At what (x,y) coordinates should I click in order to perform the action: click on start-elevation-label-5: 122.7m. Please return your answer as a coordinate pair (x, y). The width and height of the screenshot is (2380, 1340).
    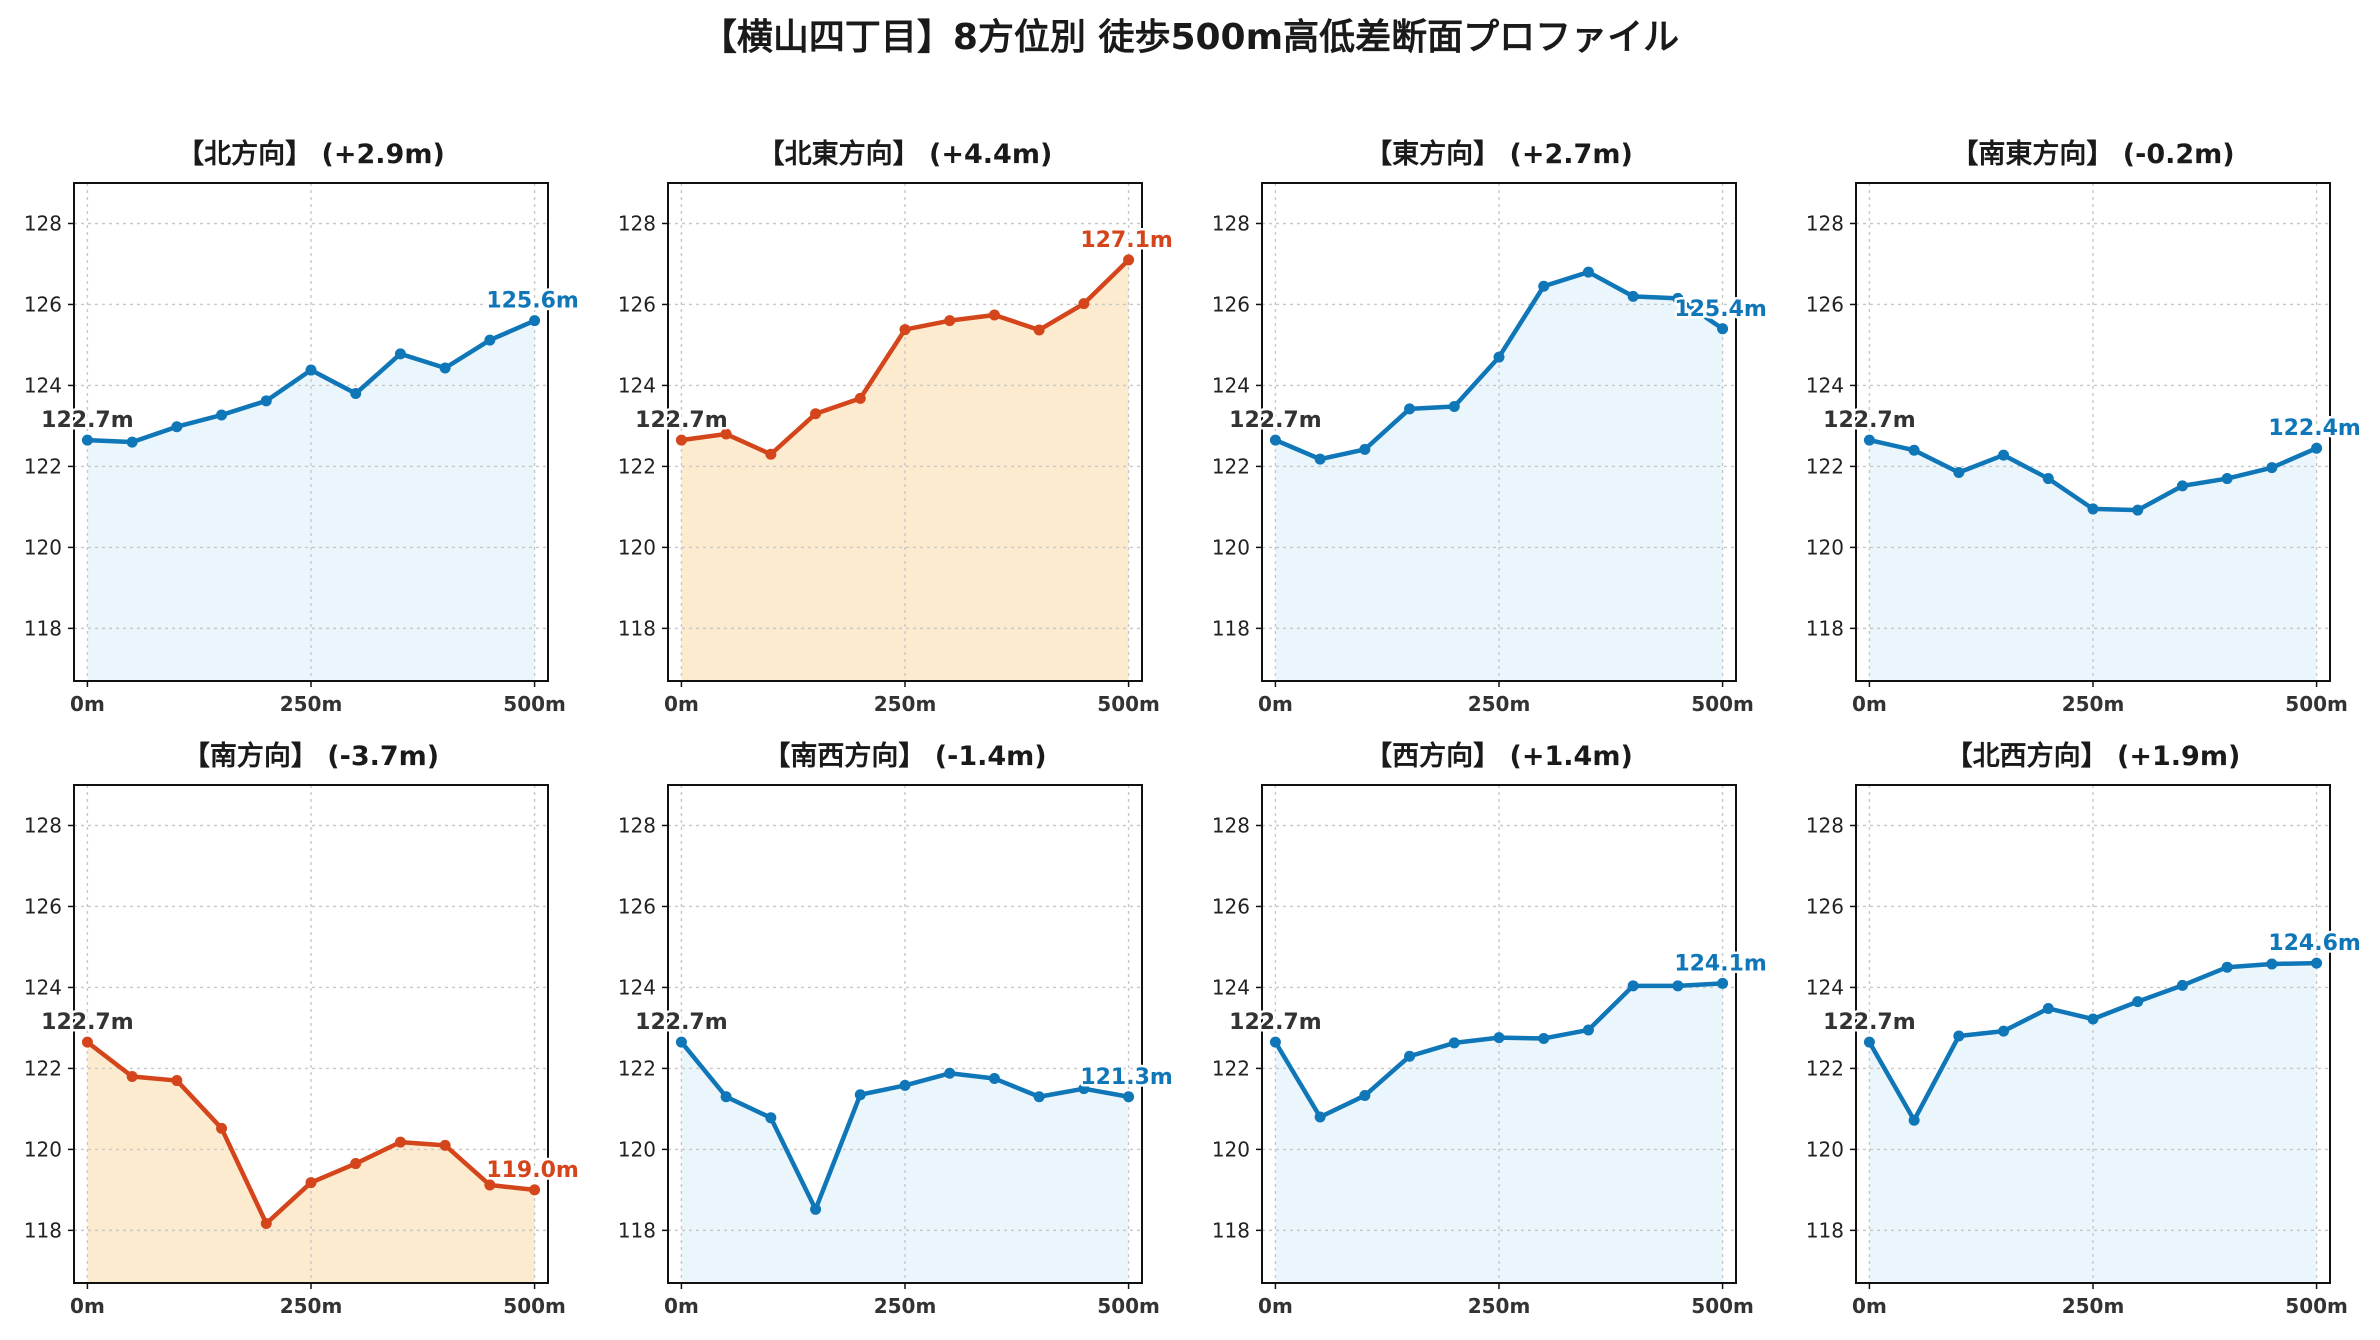
    Looking at the image, I should click on (87, 1022).